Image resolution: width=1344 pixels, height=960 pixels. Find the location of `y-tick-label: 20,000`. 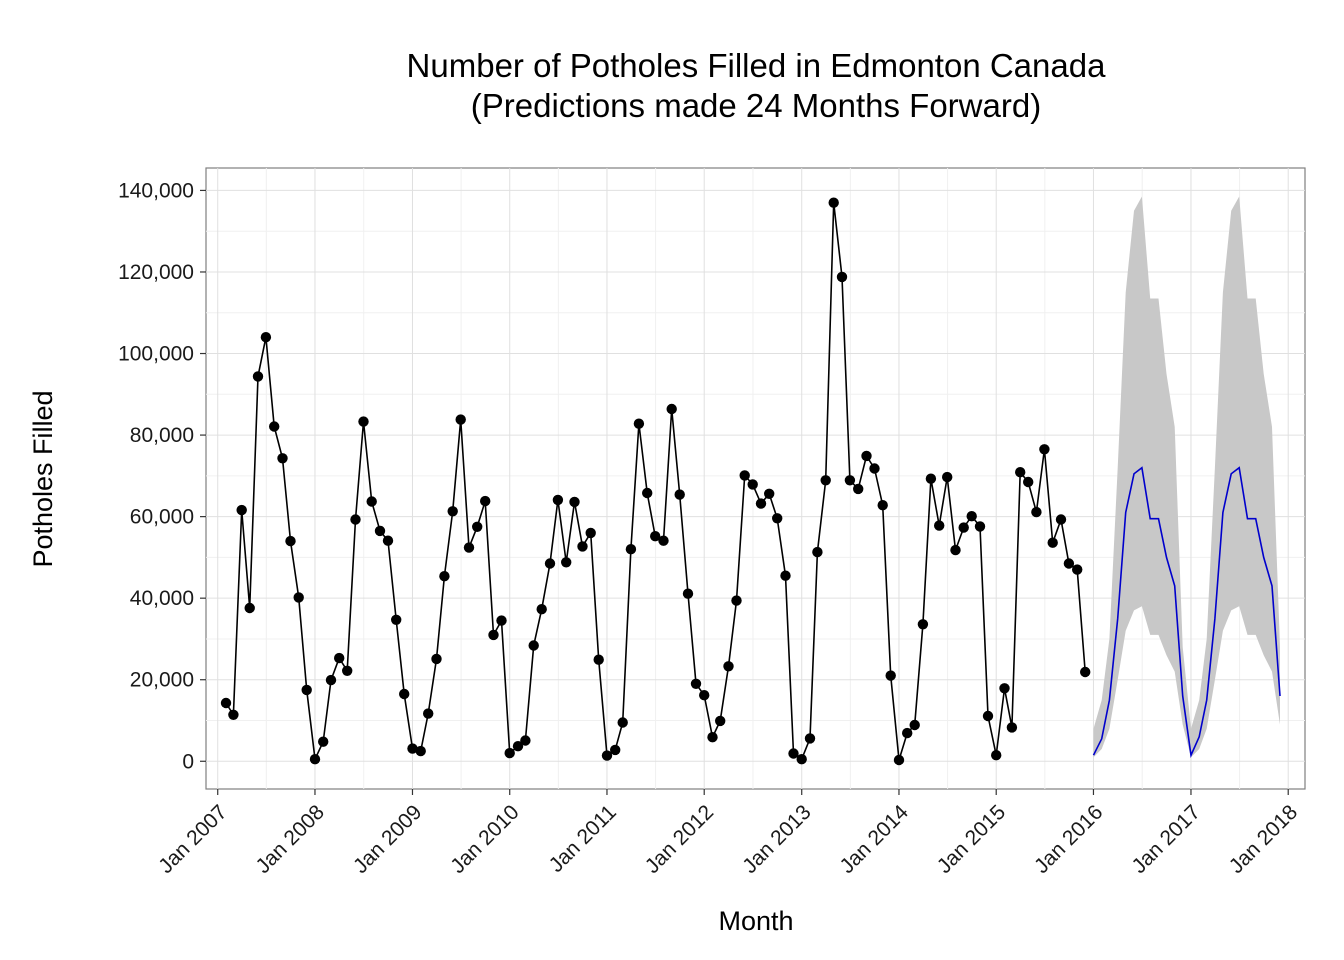

y-tick-label: 20,000 is located at coordinates (162, 680).